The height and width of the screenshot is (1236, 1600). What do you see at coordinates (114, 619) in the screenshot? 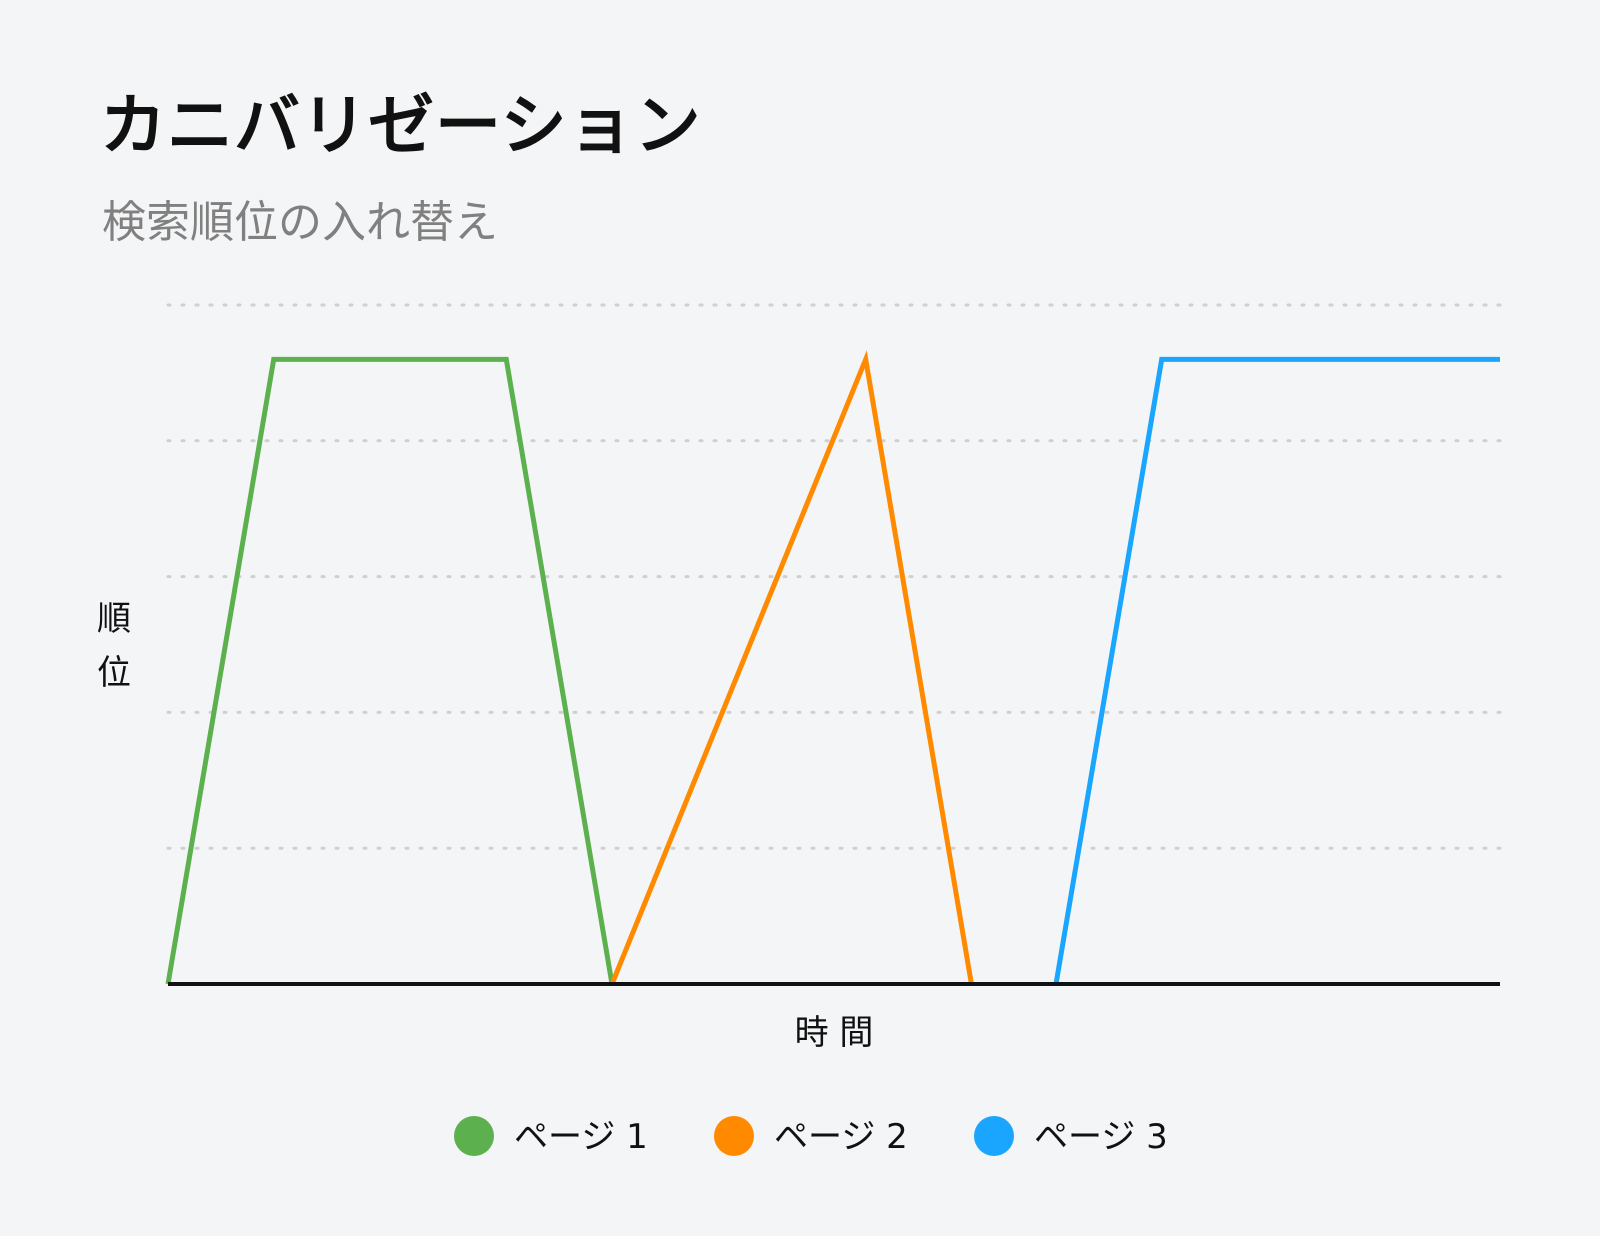
I see `y-axis-label-char: 順` at bounding box center [114, 619].